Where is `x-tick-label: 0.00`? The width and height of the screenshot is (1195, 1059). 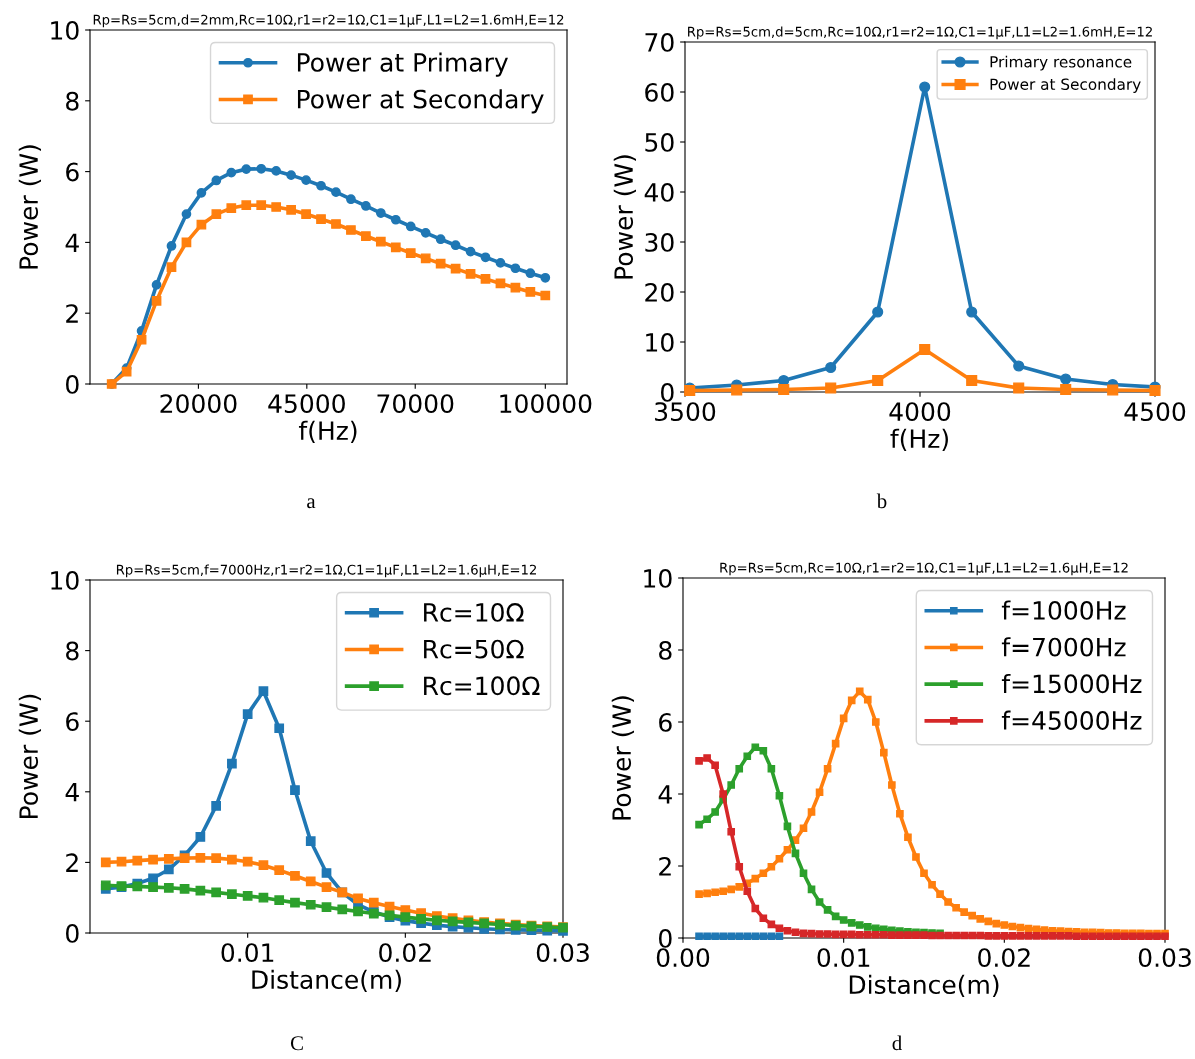 x-tick-label: 0.00 is located at coordinates (683, 958).